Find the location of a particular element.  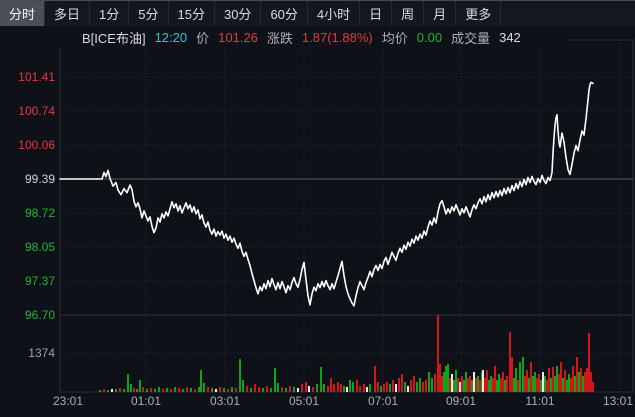

y-axis-label-99.39: 99.39 is located at coordinates (39, 179).